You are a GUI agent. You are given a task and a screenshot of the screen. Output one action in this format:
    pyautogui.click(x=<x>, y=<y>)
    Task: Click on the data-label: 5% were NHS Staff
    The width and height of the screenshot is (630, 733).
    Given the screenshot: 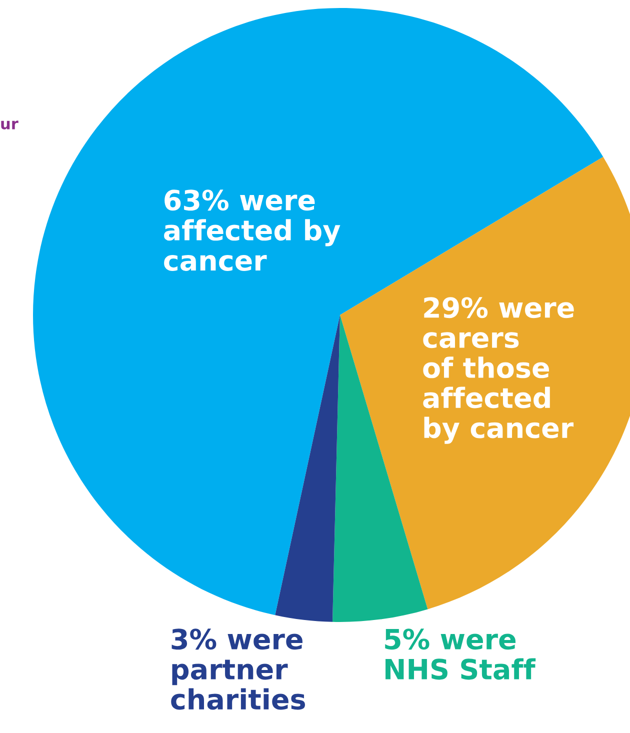 What is the action you would take?
    pyautogui.click(x=460, y=654)
    